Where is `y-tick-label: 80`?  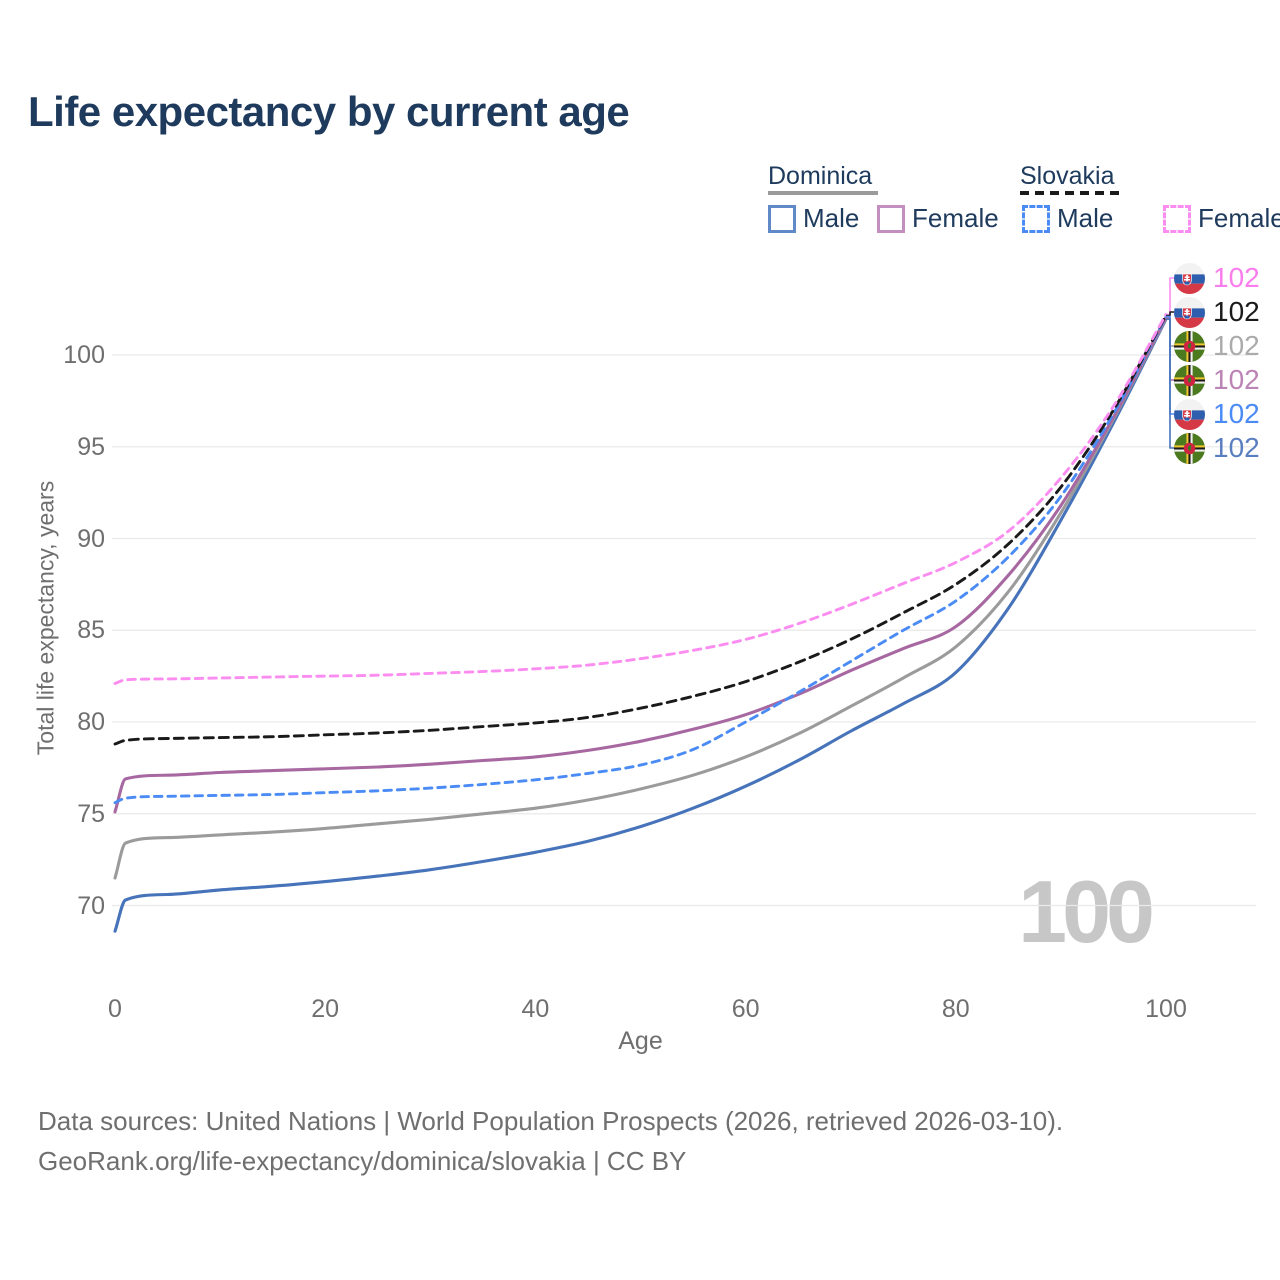 y-tick-label: 80 is located at coordinates (91, 722).